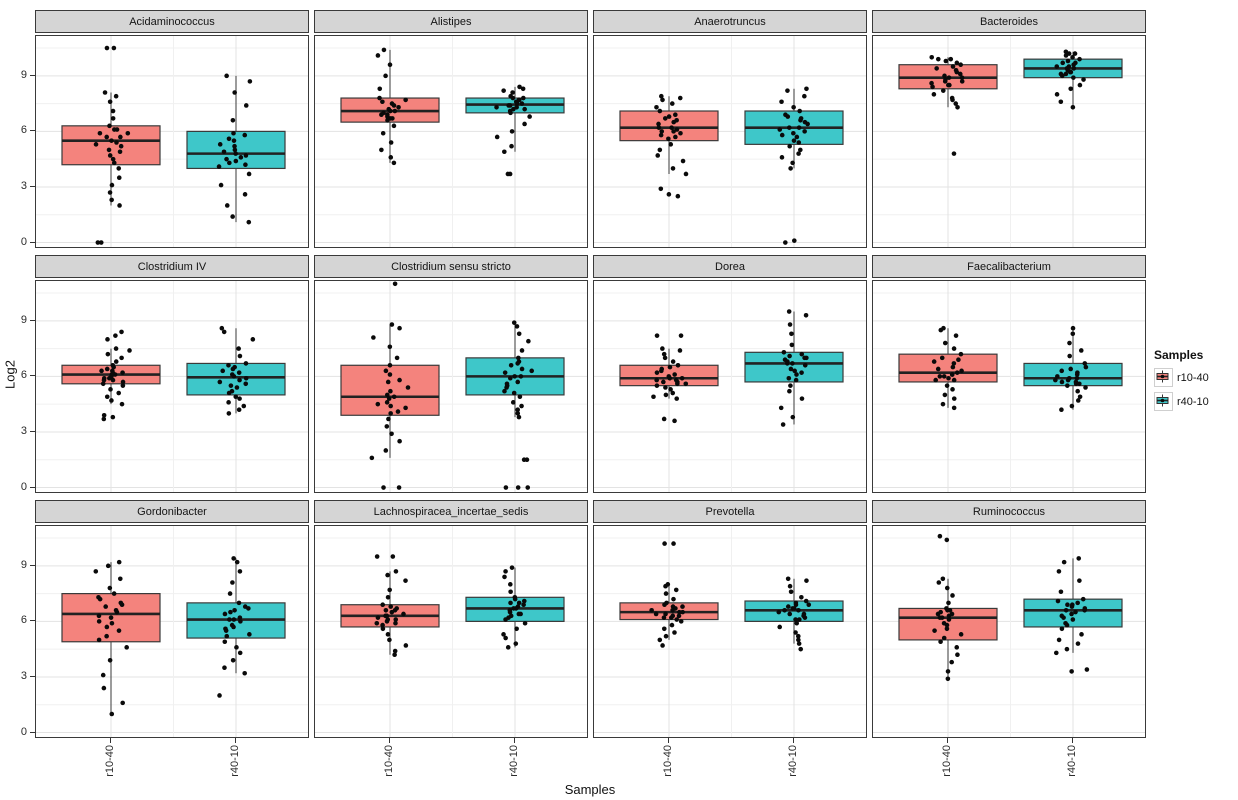 The image size is (1238, 800). I want to click on facet-strip-title: Bacteroides, so click(1009, 21).